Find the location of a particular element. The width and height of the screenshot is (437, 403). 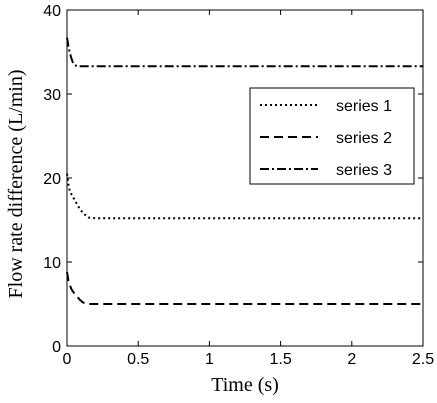

y-tick-label: 20 is located at coordinates (52, 179).